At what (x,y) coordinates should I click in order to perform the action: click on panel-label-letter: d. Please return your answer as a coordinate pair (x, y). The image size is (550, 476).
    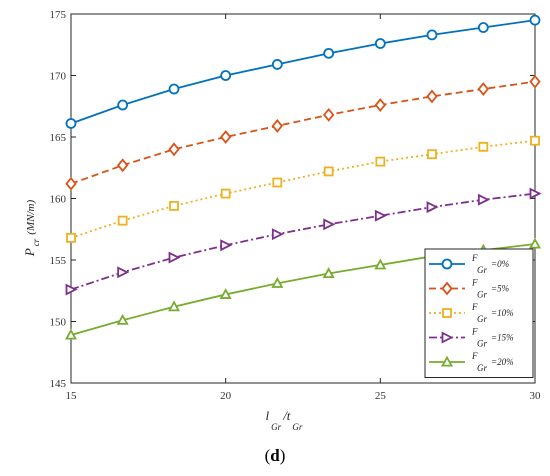
    Looking at the image, I should click on (275, 455).